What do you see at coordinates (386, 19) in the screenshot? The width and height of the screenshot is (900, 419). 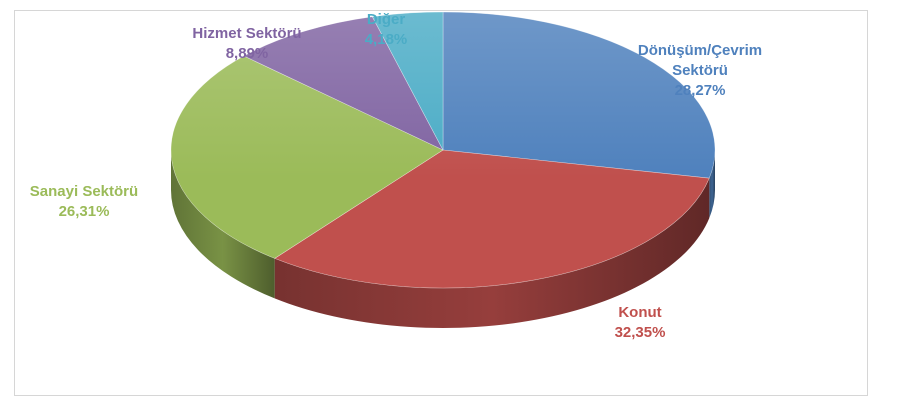 I see `slice-name-text: Diğer` at bounding box center [386, 19].